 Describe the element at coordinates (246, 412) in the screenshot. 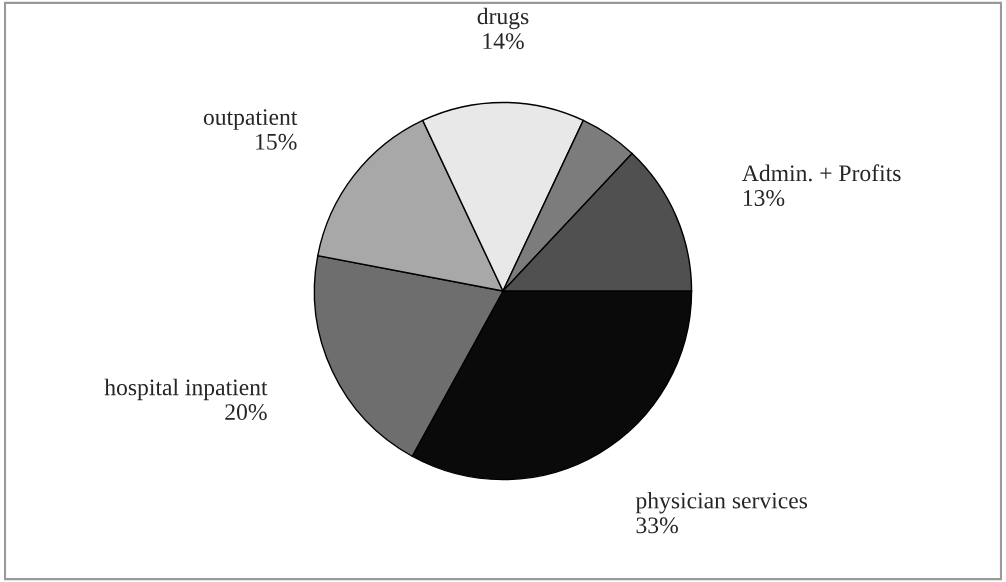

I see `data-label: 20%` at that location.